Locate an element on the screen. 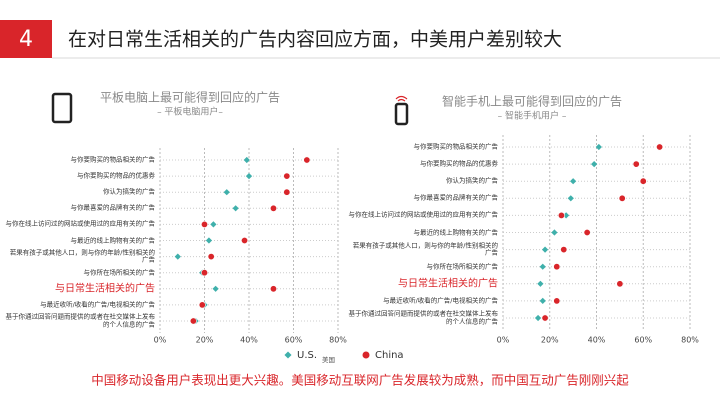  legend-label: China is located at coordinates (389, 355).